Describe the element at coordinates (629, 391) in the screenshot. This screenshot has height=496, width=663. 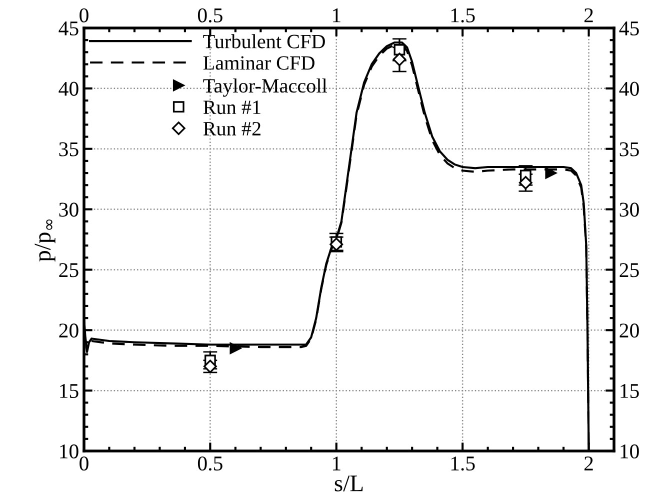
I see `y2-tick-label: 15` at that location.